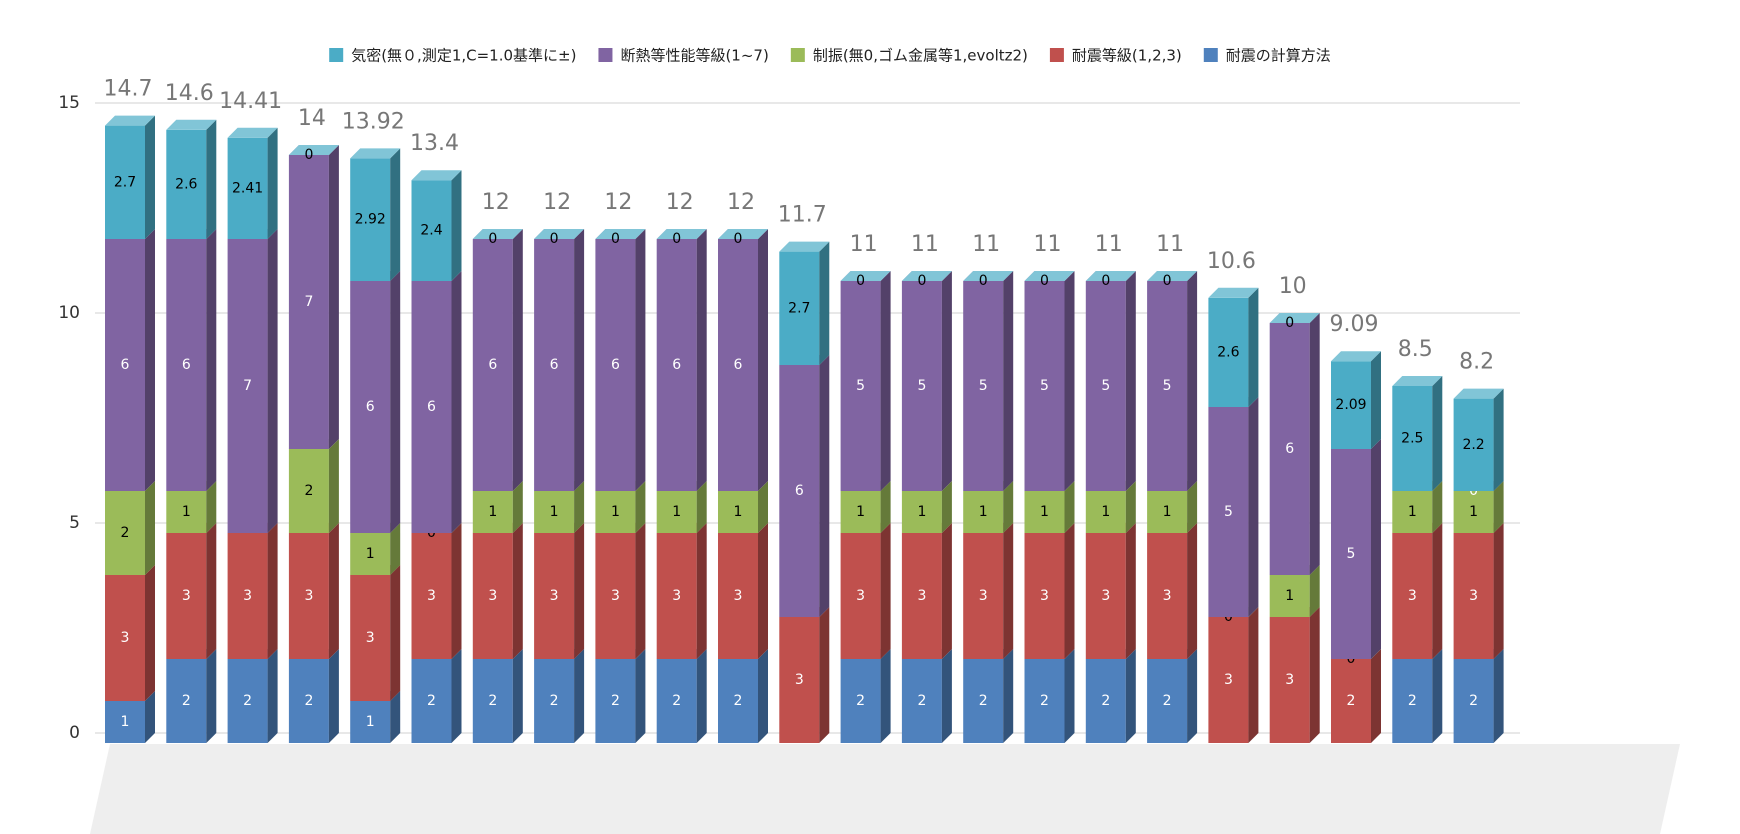 The image size is (1740, 834). I want to click on total-label: 11, so click(986, 244).